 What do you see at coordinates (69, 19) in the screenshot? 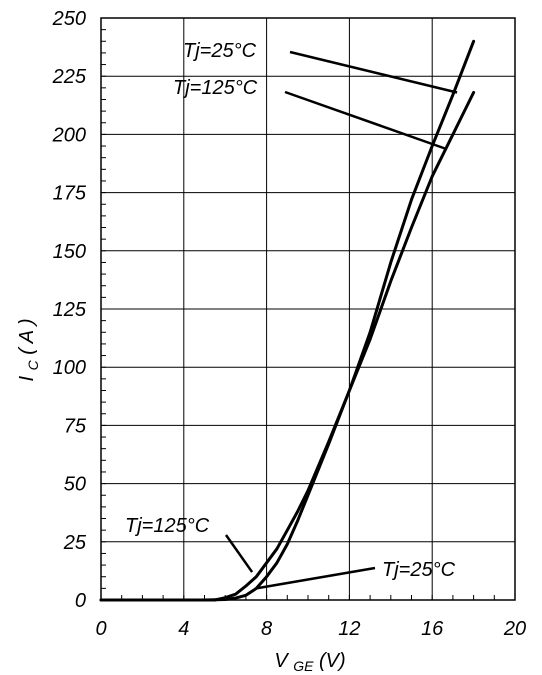
I see `y-tick-label: 250` at bounding box center [69, 19].